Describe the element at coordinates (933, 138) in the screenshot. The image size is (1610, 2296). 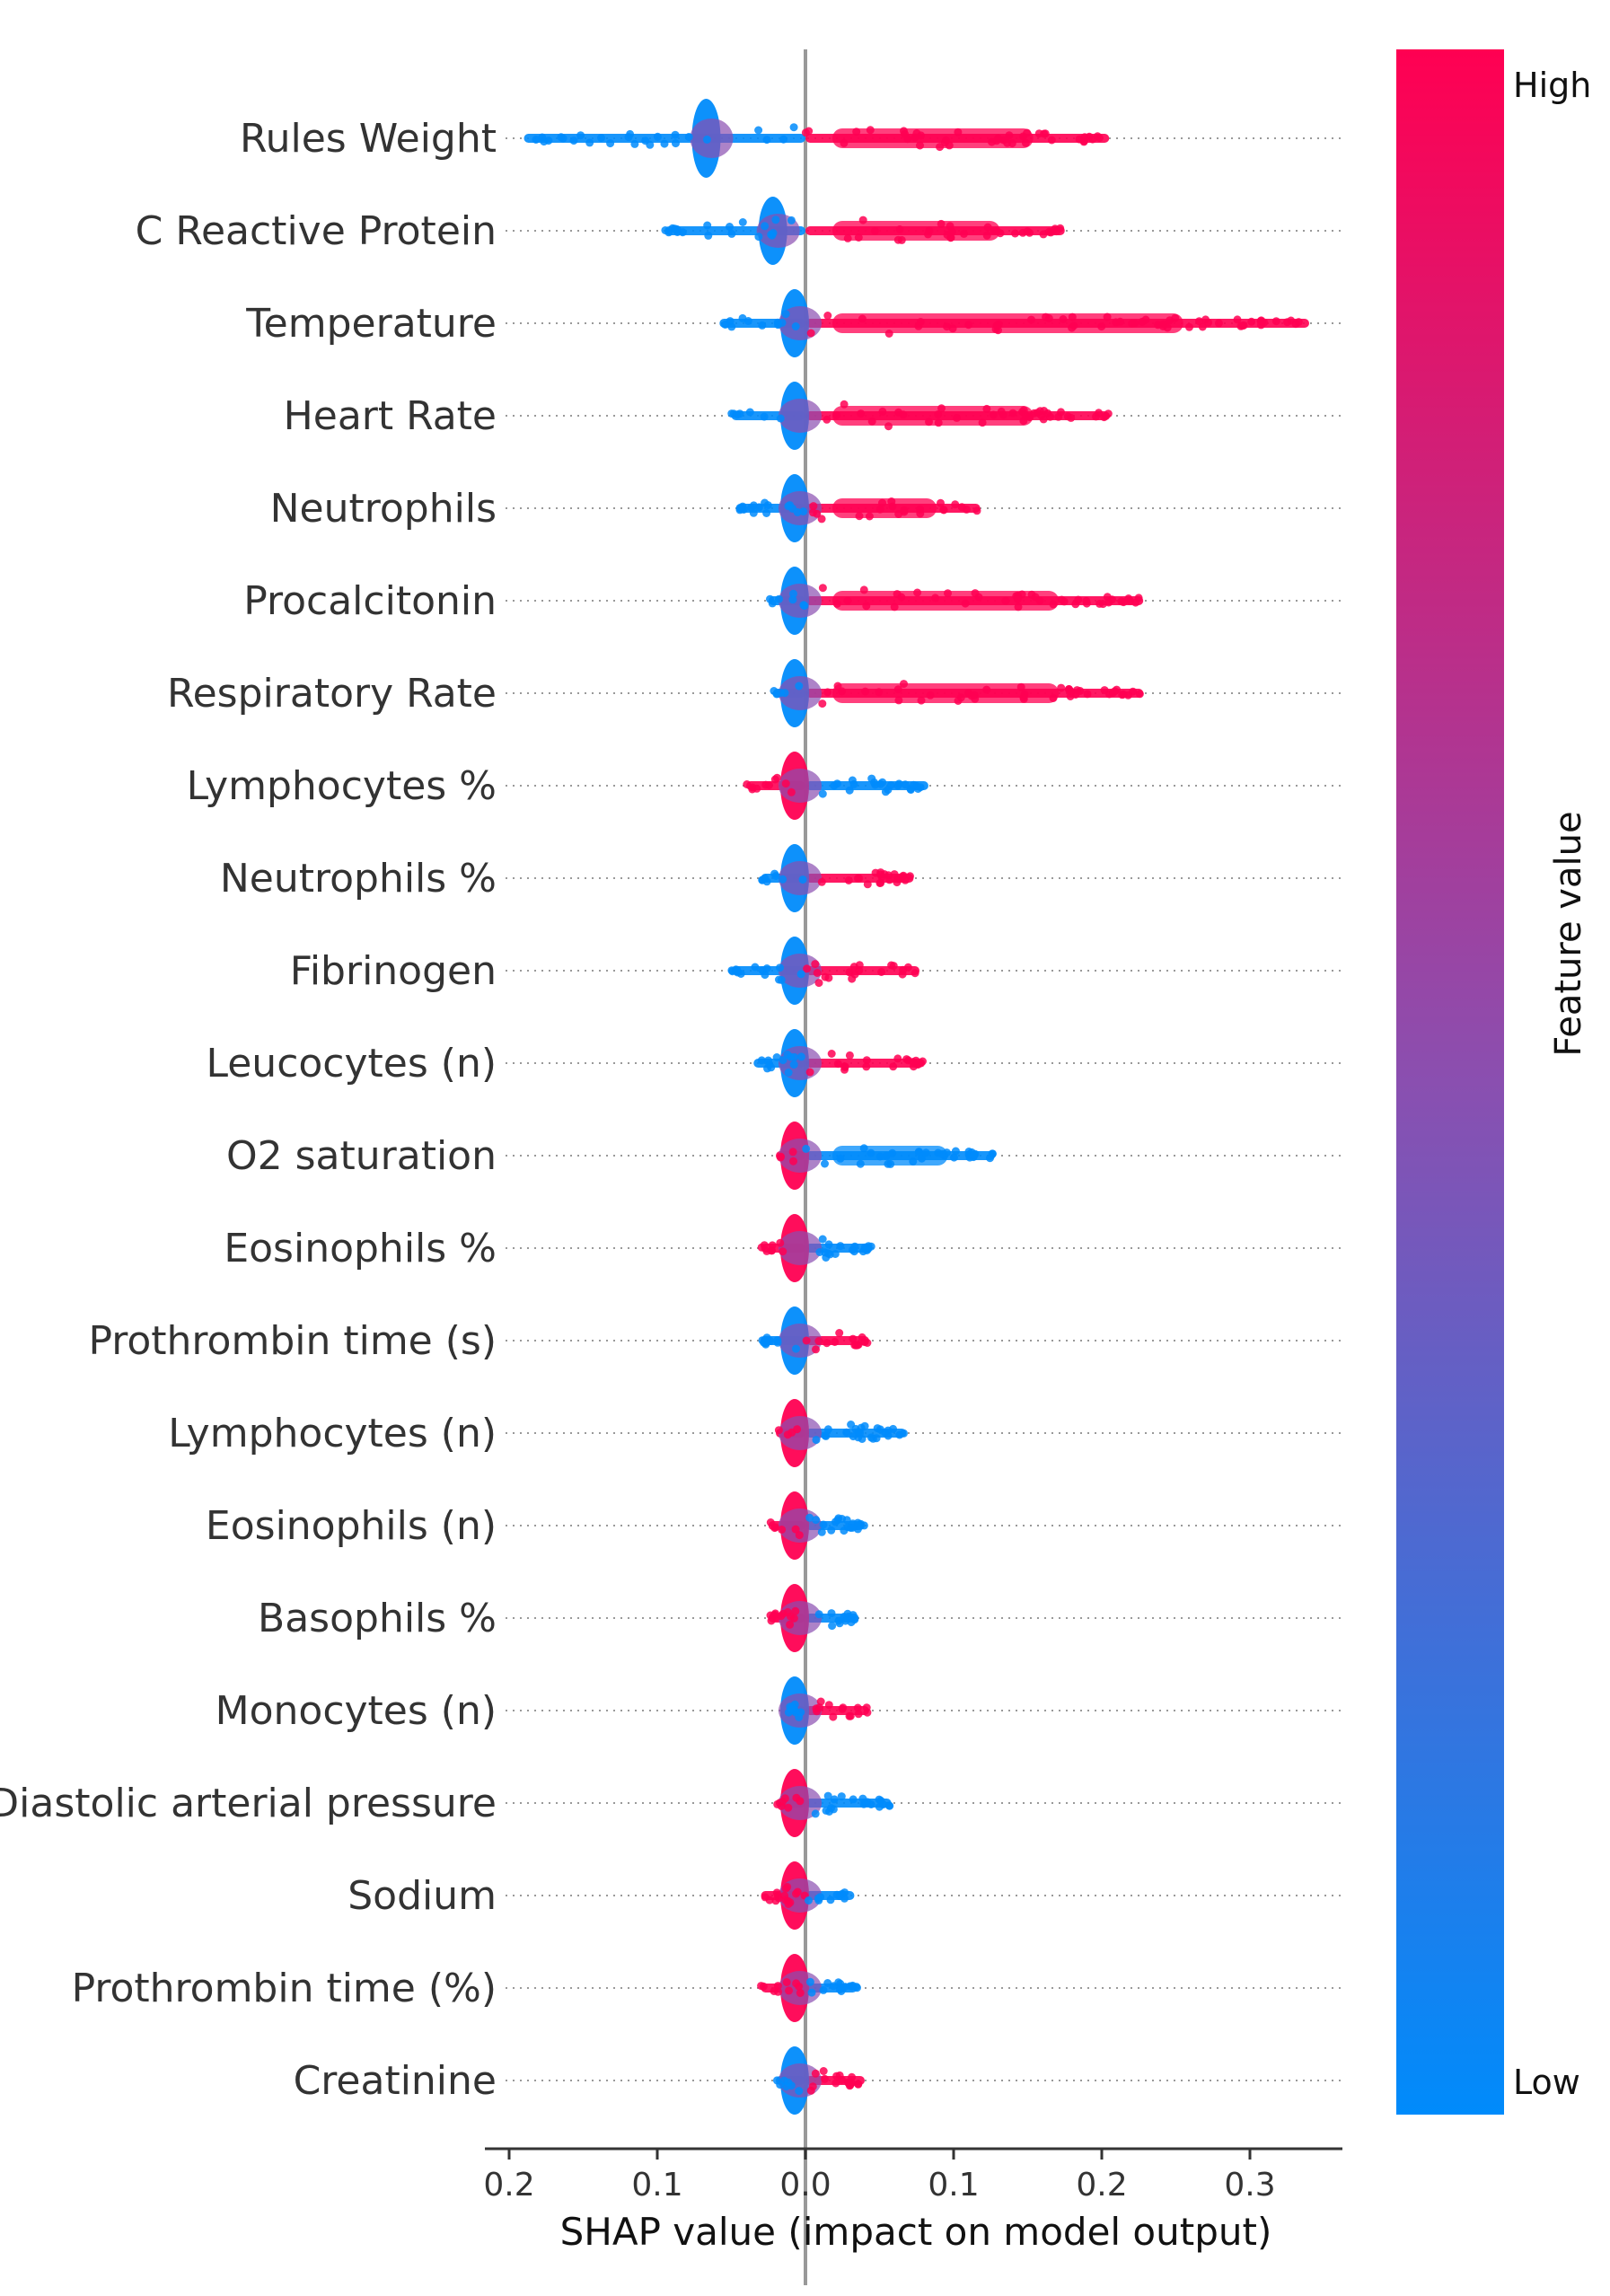
I see `swarm-body-positive` at that location.